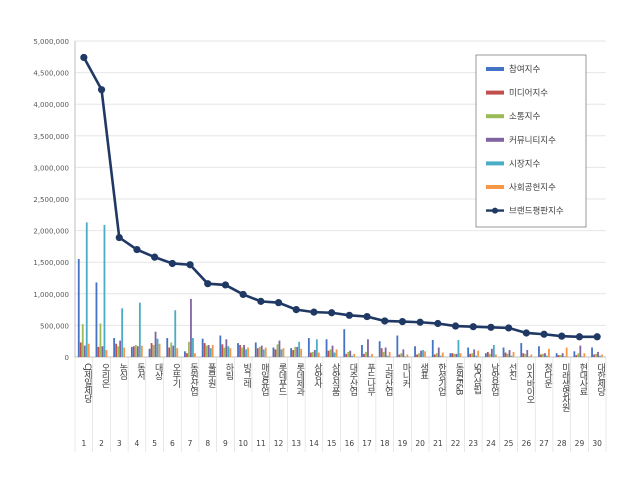 The width and height of the screenshot is (641, 477). Describe the element at coordinates (532, 140) in the screenshot. I see `legend-label: 커뮤니티지수` at that location.